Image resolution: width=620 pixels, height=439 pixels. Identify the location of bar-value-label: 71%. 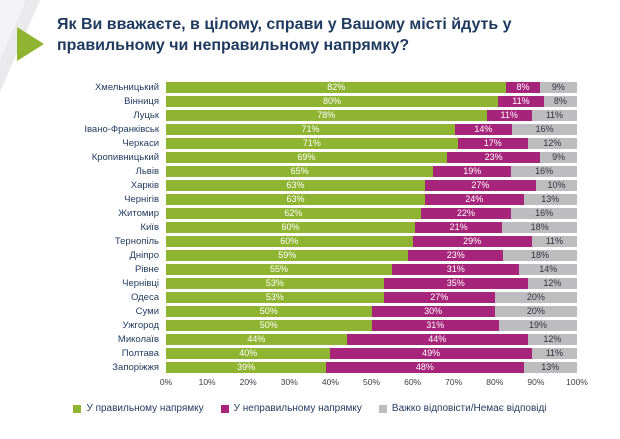
(311, 143).